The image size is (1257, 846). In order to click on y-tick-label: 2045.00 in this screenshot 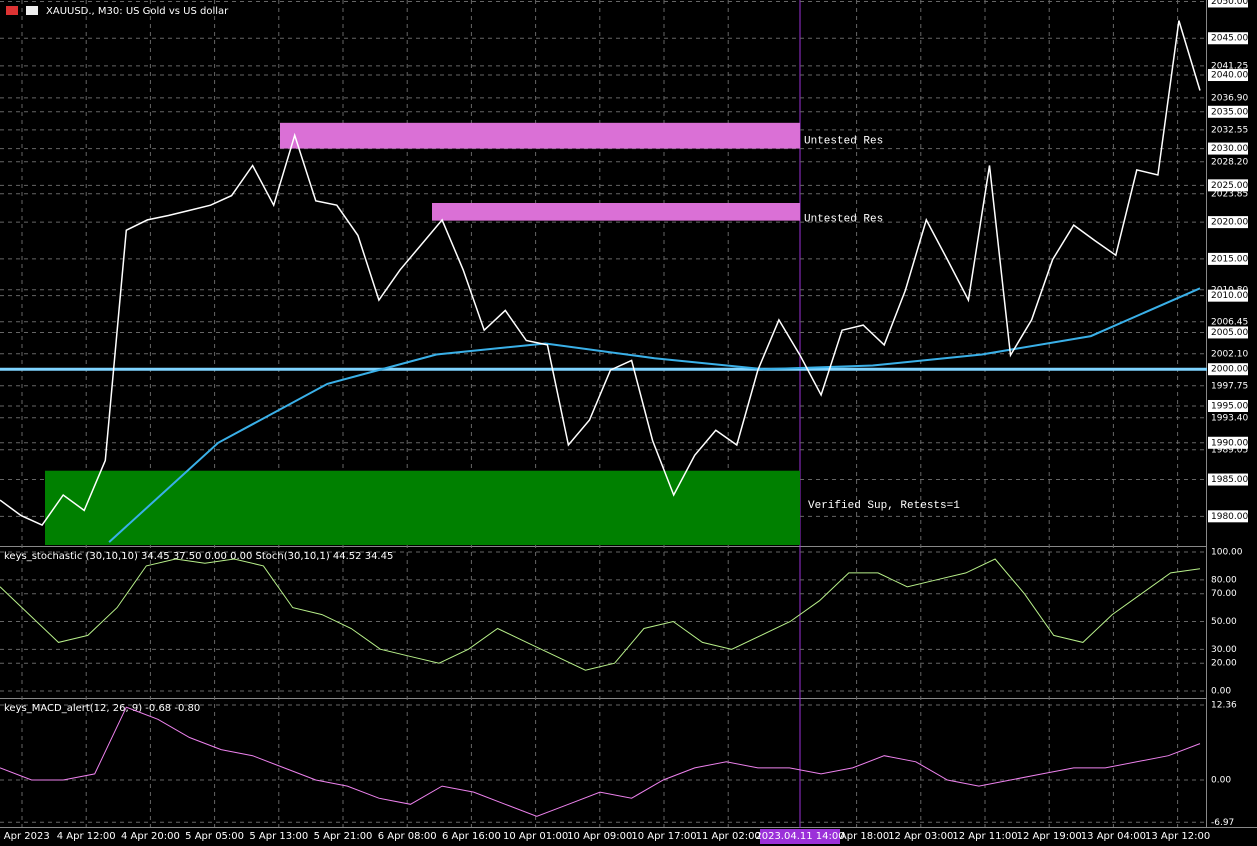, I will do `click(1229, 39)`.